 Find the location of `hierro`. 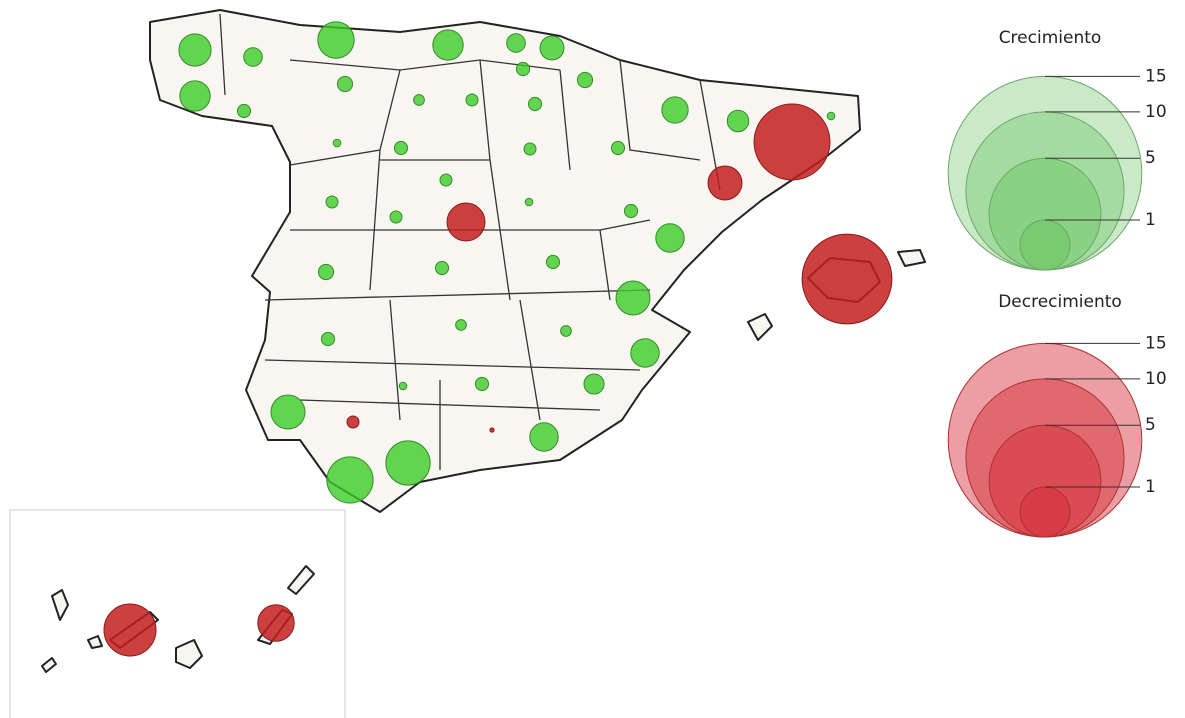

hierro is located at coordinates (49, 665).